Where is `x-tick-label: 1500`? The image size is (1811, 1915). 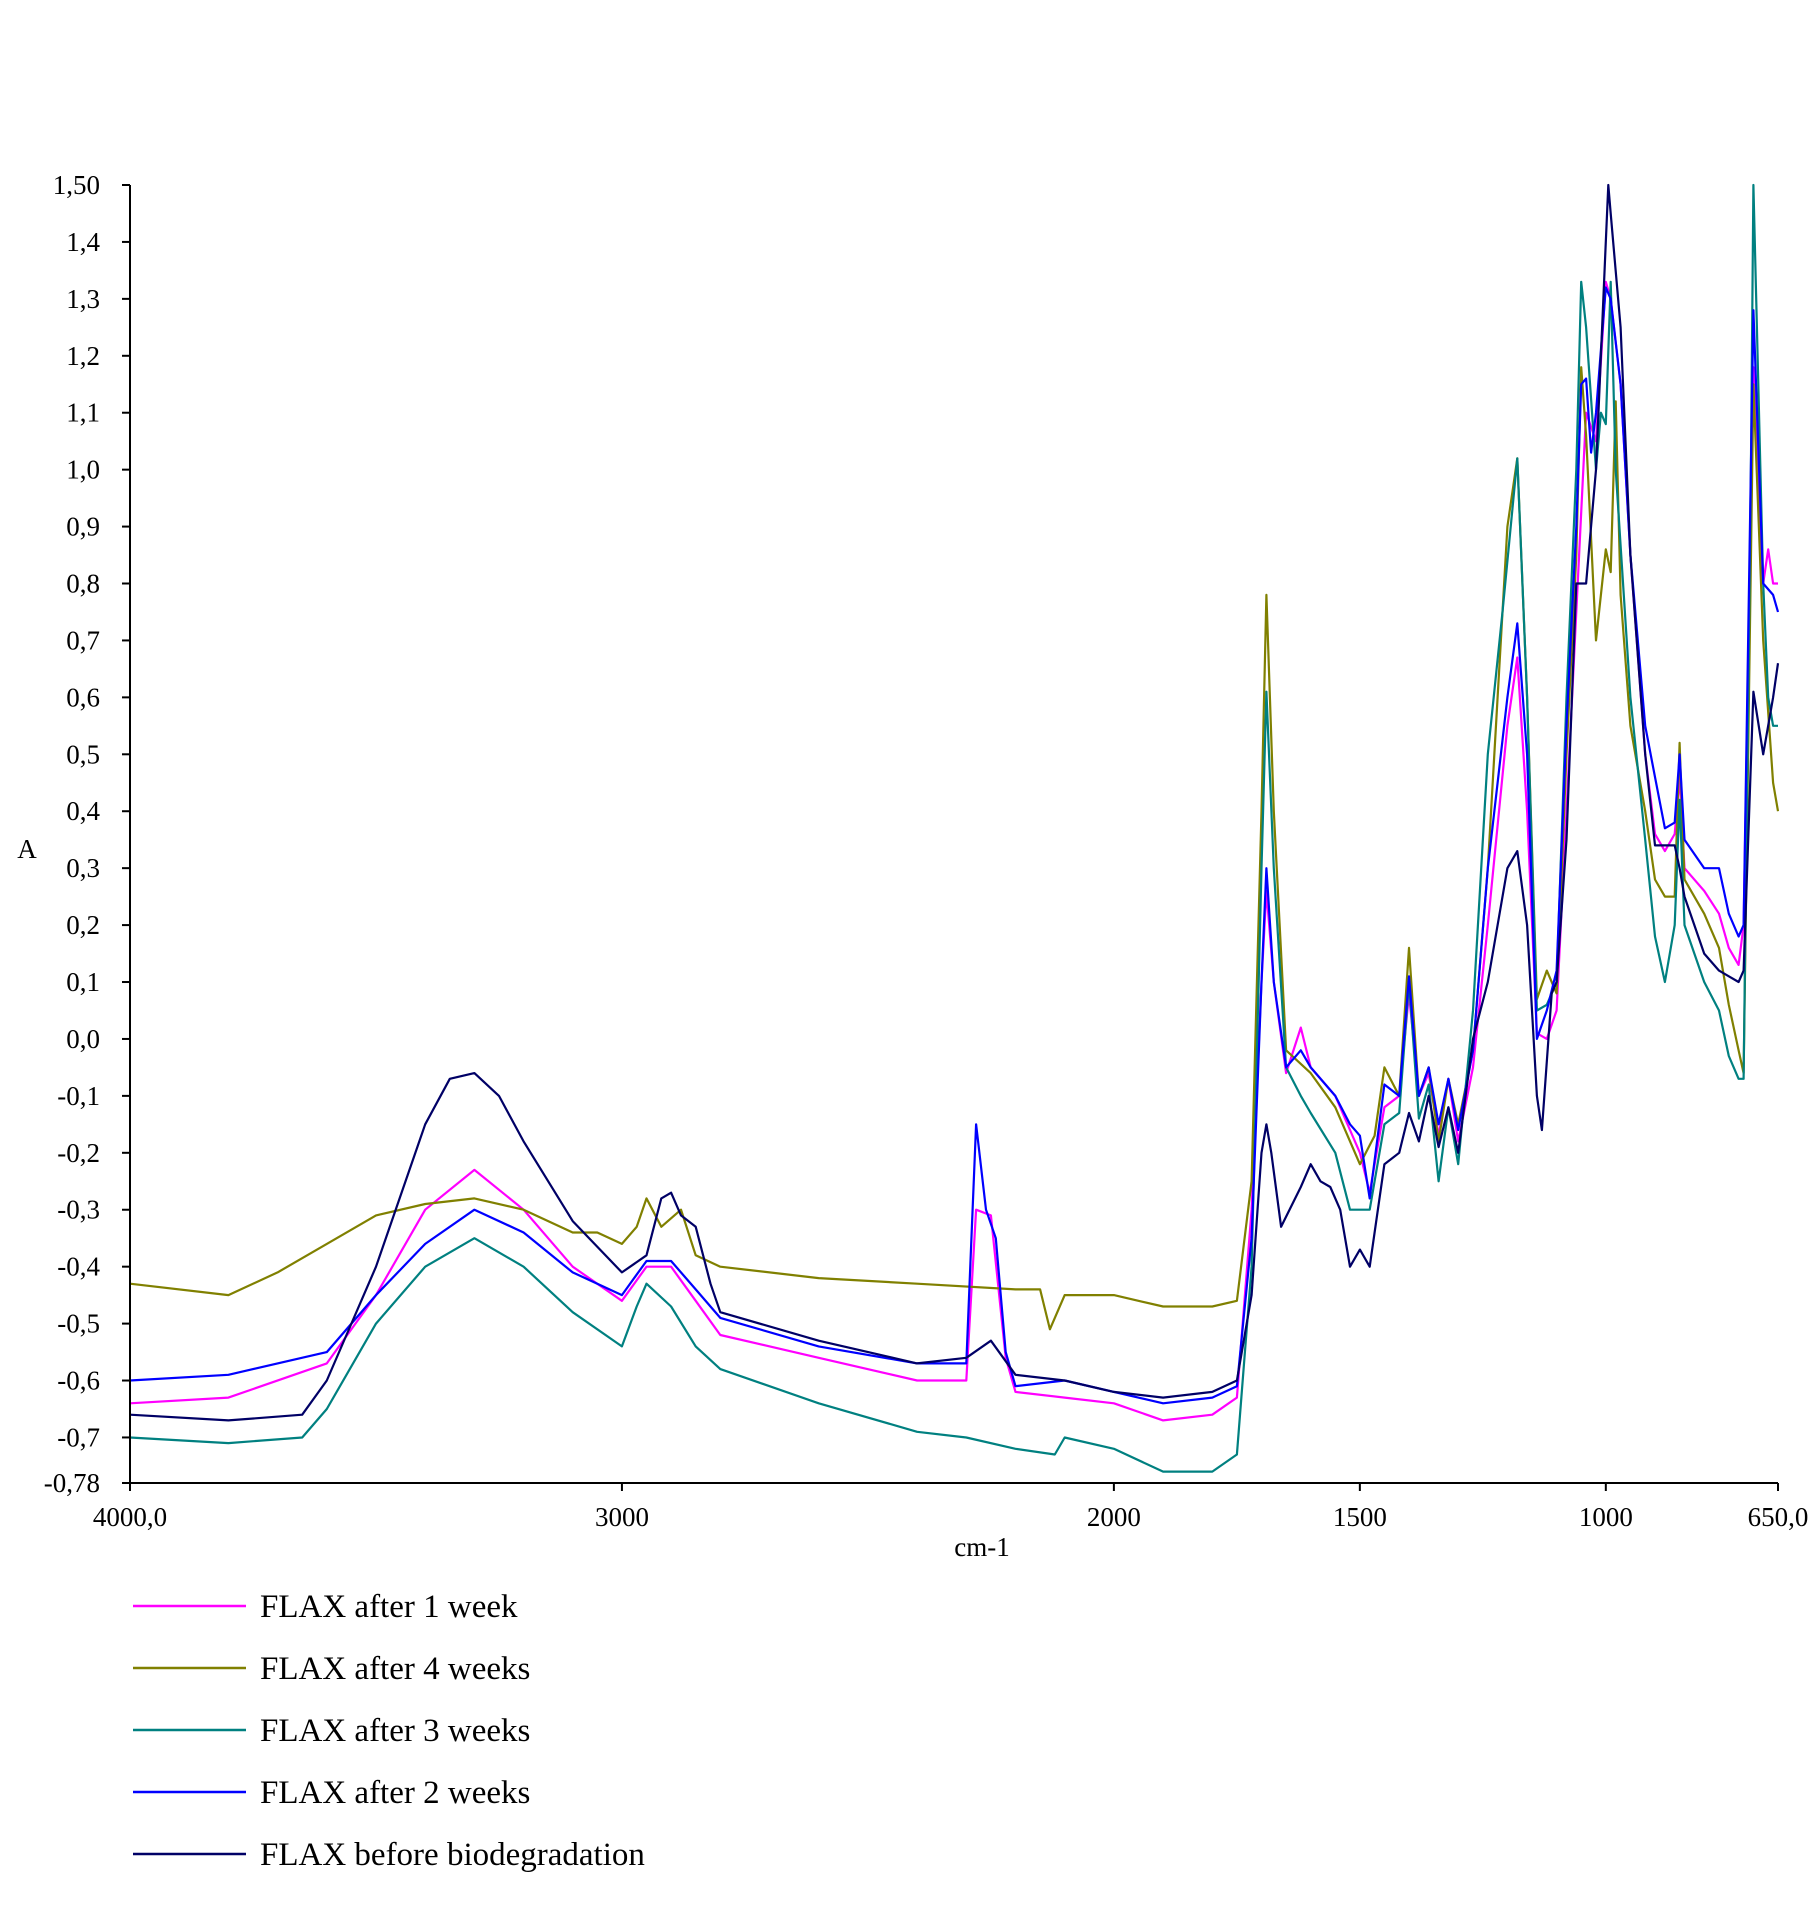
x-tick-label: 1500 is located at coordinates (1360, 1517).